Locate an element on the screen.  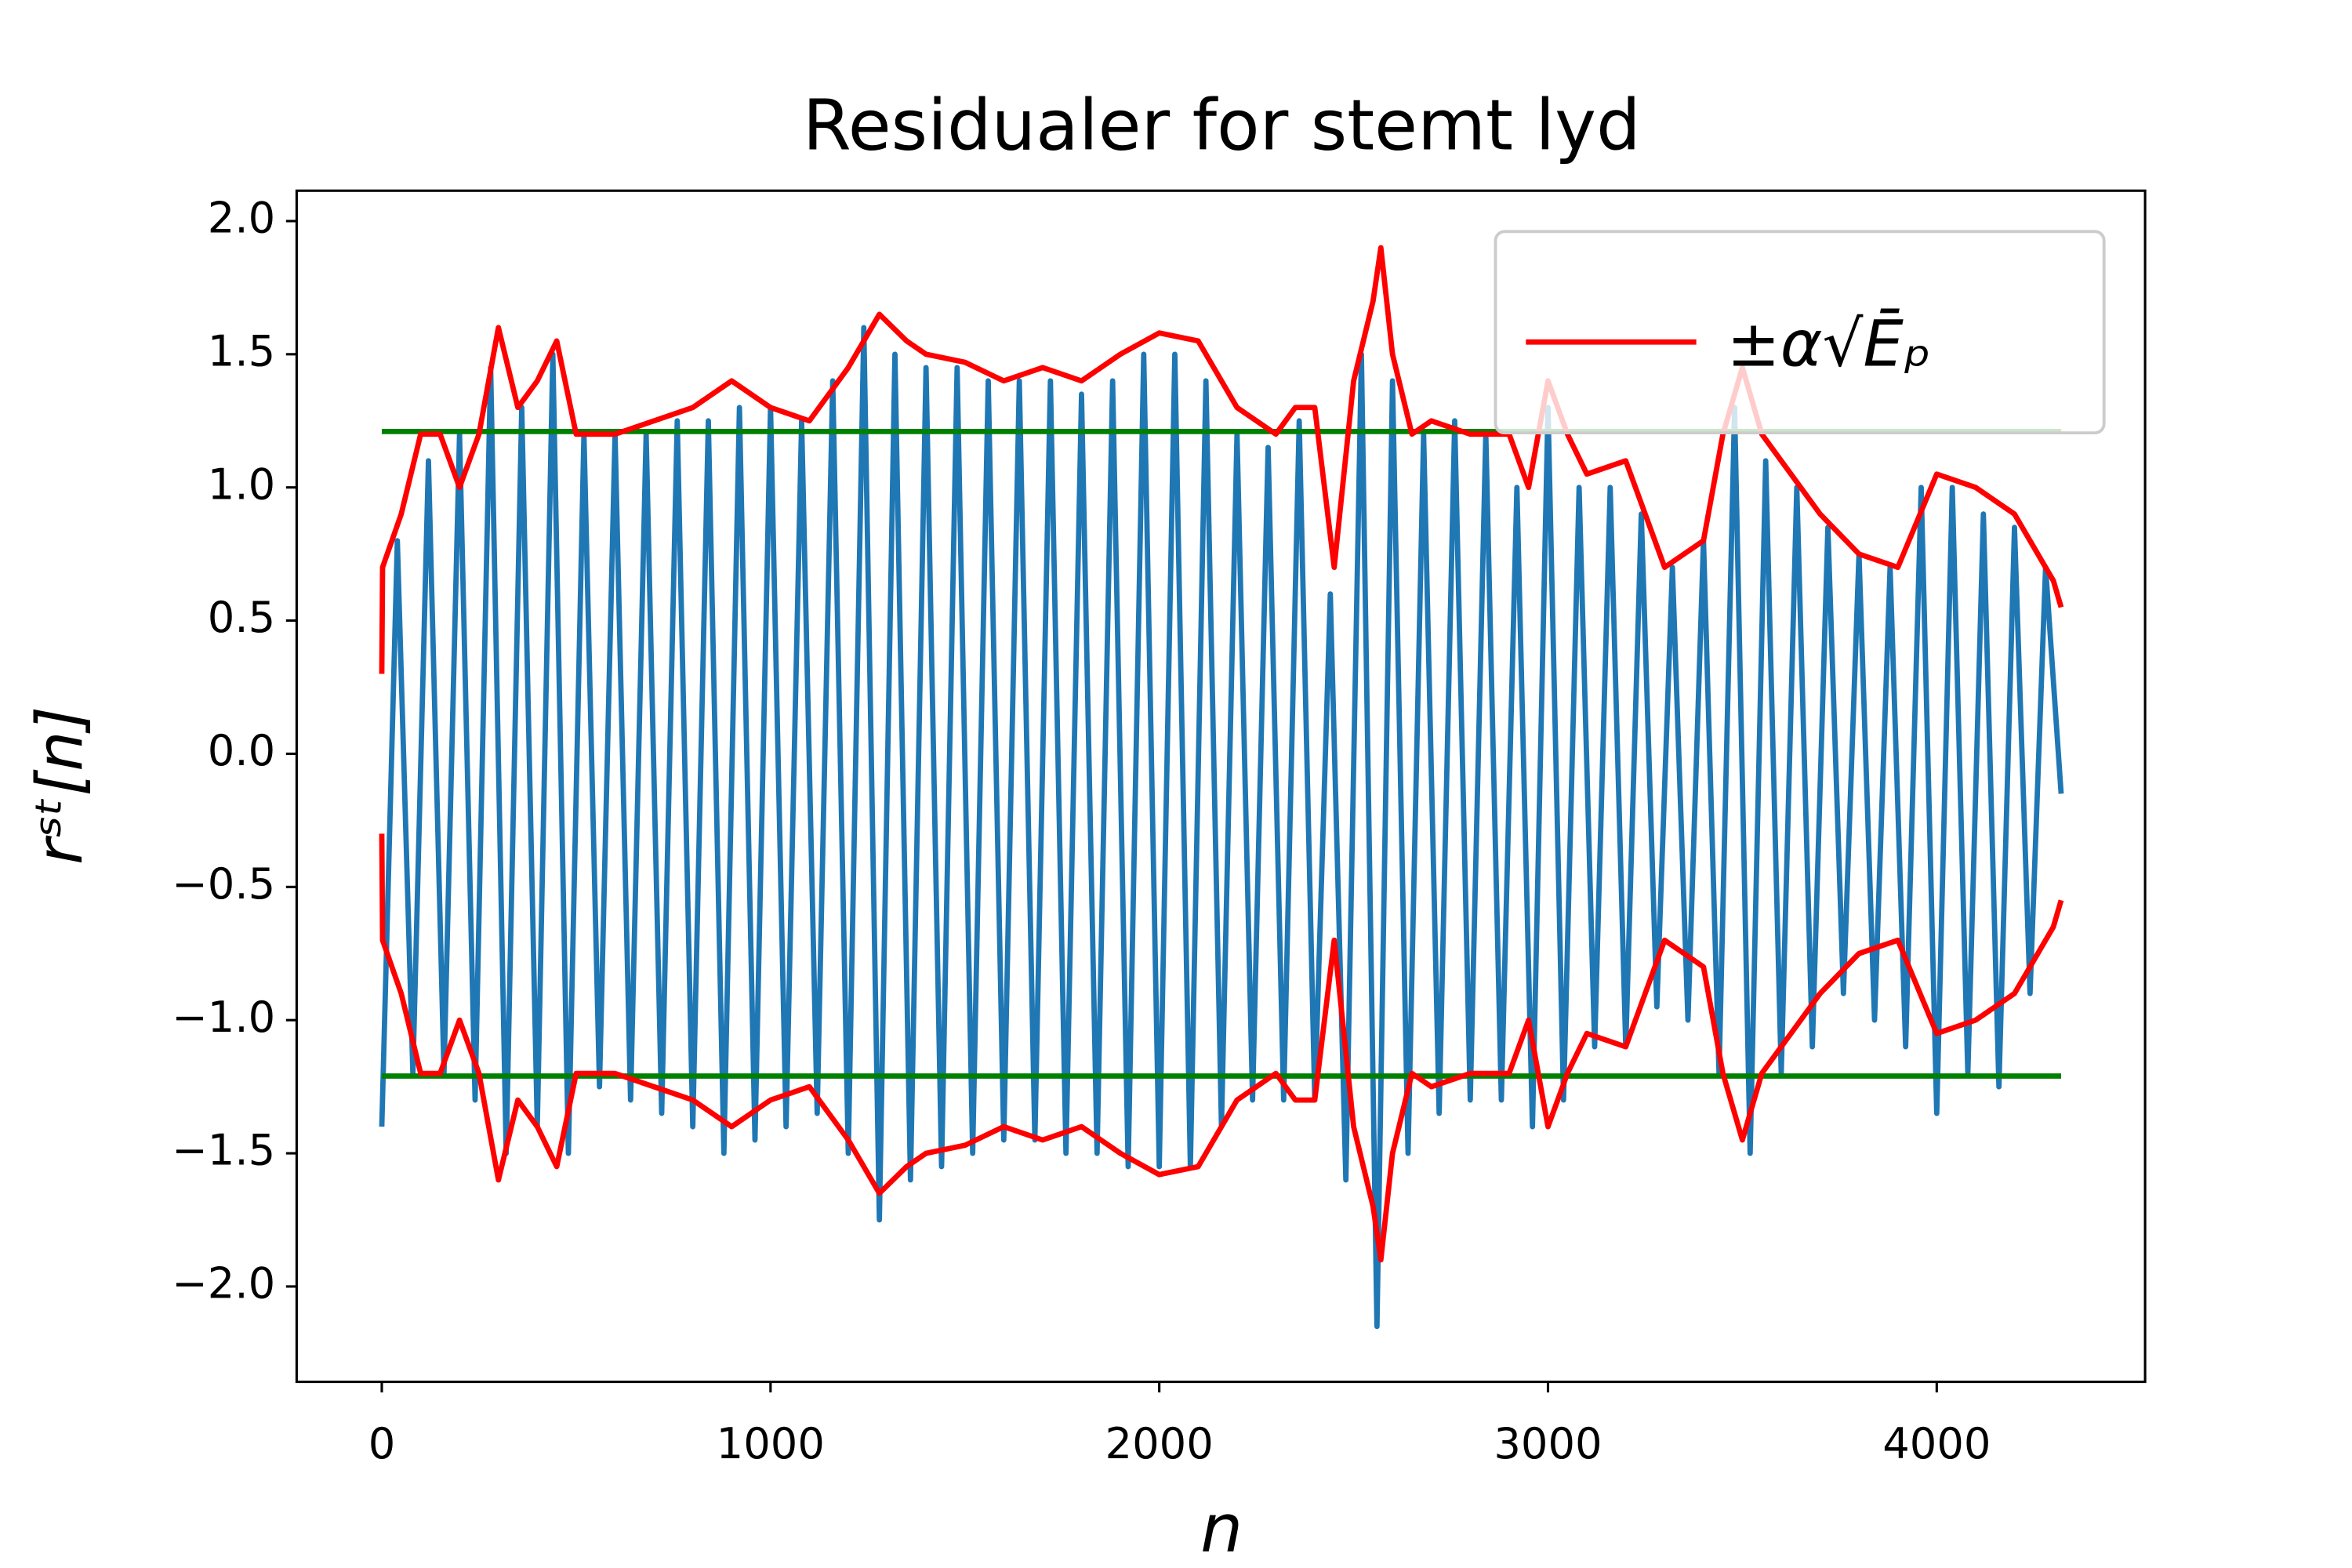
chart-title: Residualer for stemt lyd is located at coordinates (1222, 125).